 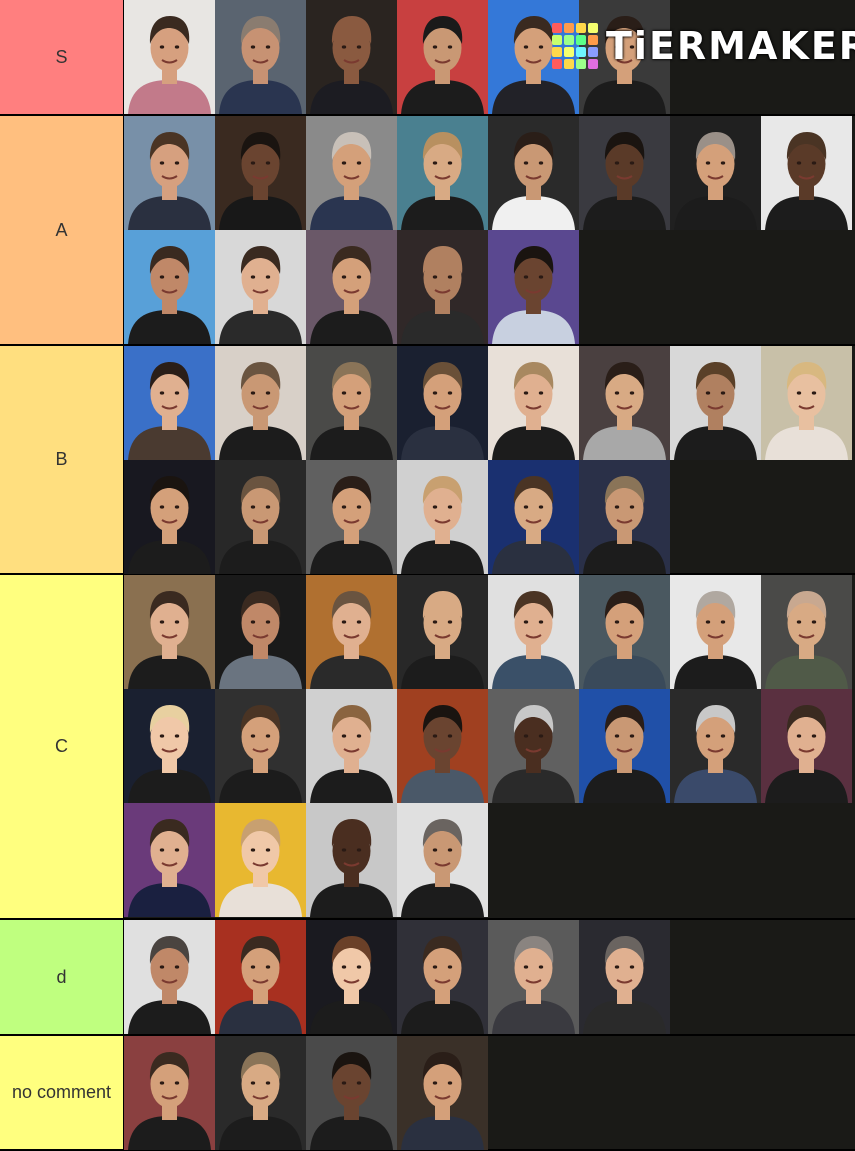 I want to click on tier-label-b: B, so click(x=62, y=459).